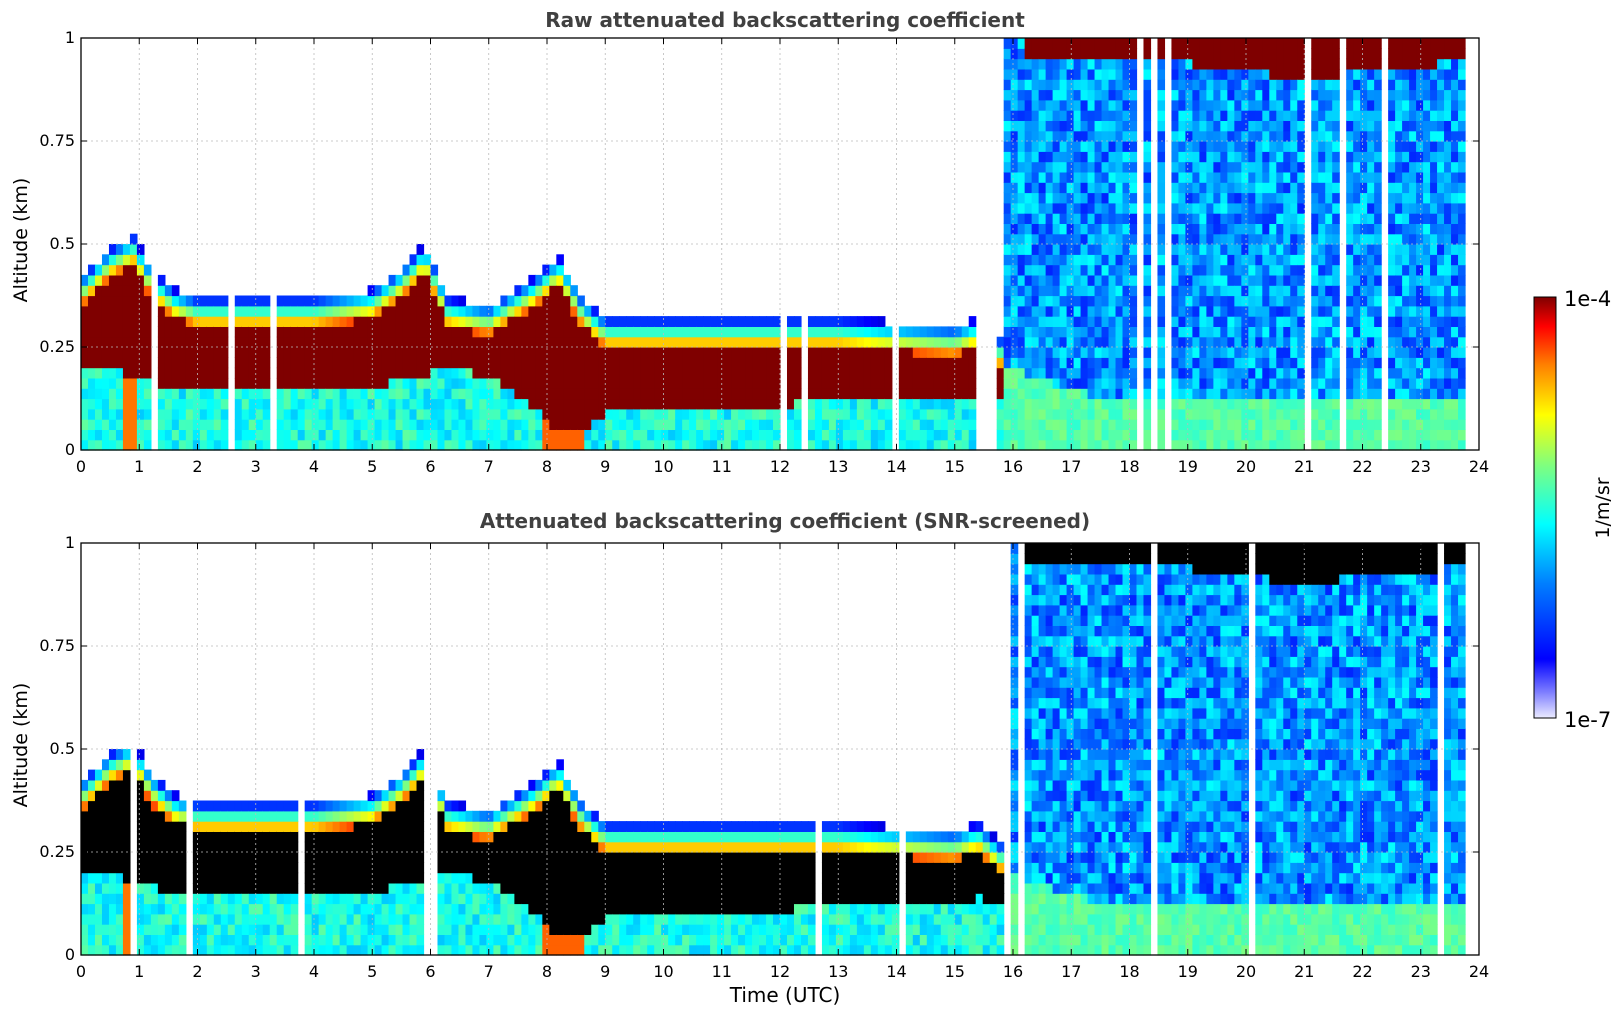 This screenshot has height=1020, width=1621. What do you see at coordinates (780, 466) in the screenshot?
I see `x-tick-label: 12` at bounding box center [780, 466].